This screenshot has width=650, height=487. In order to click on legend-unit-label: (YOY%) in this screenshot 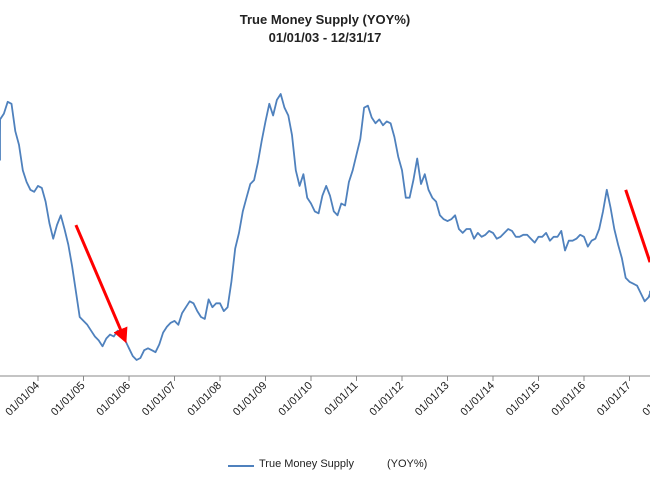, I will do `click(407, 464)`.